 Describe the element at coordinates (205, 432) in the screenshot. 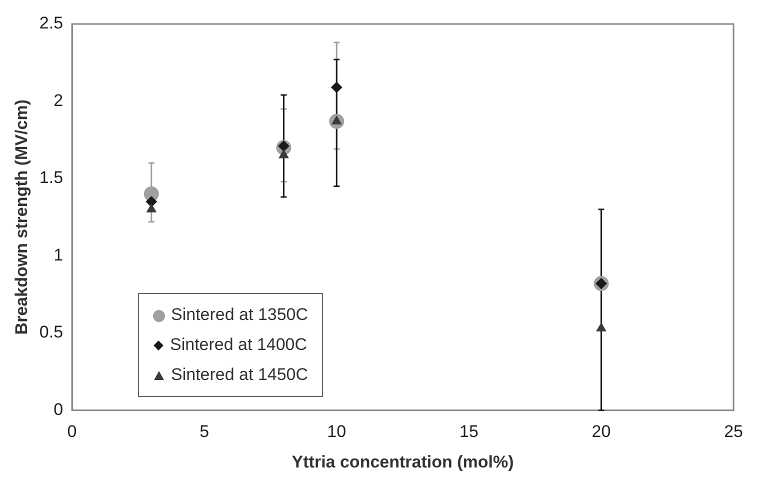

I see `x-tick-label: 5` at that location.